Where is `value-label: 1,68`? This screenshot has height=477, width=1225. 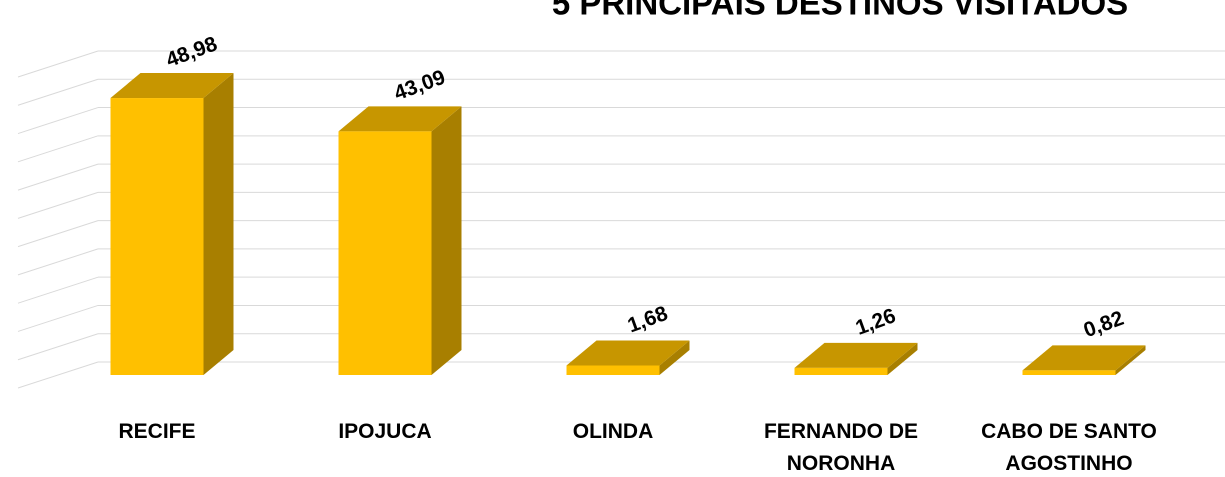
value-label: 1,68 is located at coordinates (648, 320).